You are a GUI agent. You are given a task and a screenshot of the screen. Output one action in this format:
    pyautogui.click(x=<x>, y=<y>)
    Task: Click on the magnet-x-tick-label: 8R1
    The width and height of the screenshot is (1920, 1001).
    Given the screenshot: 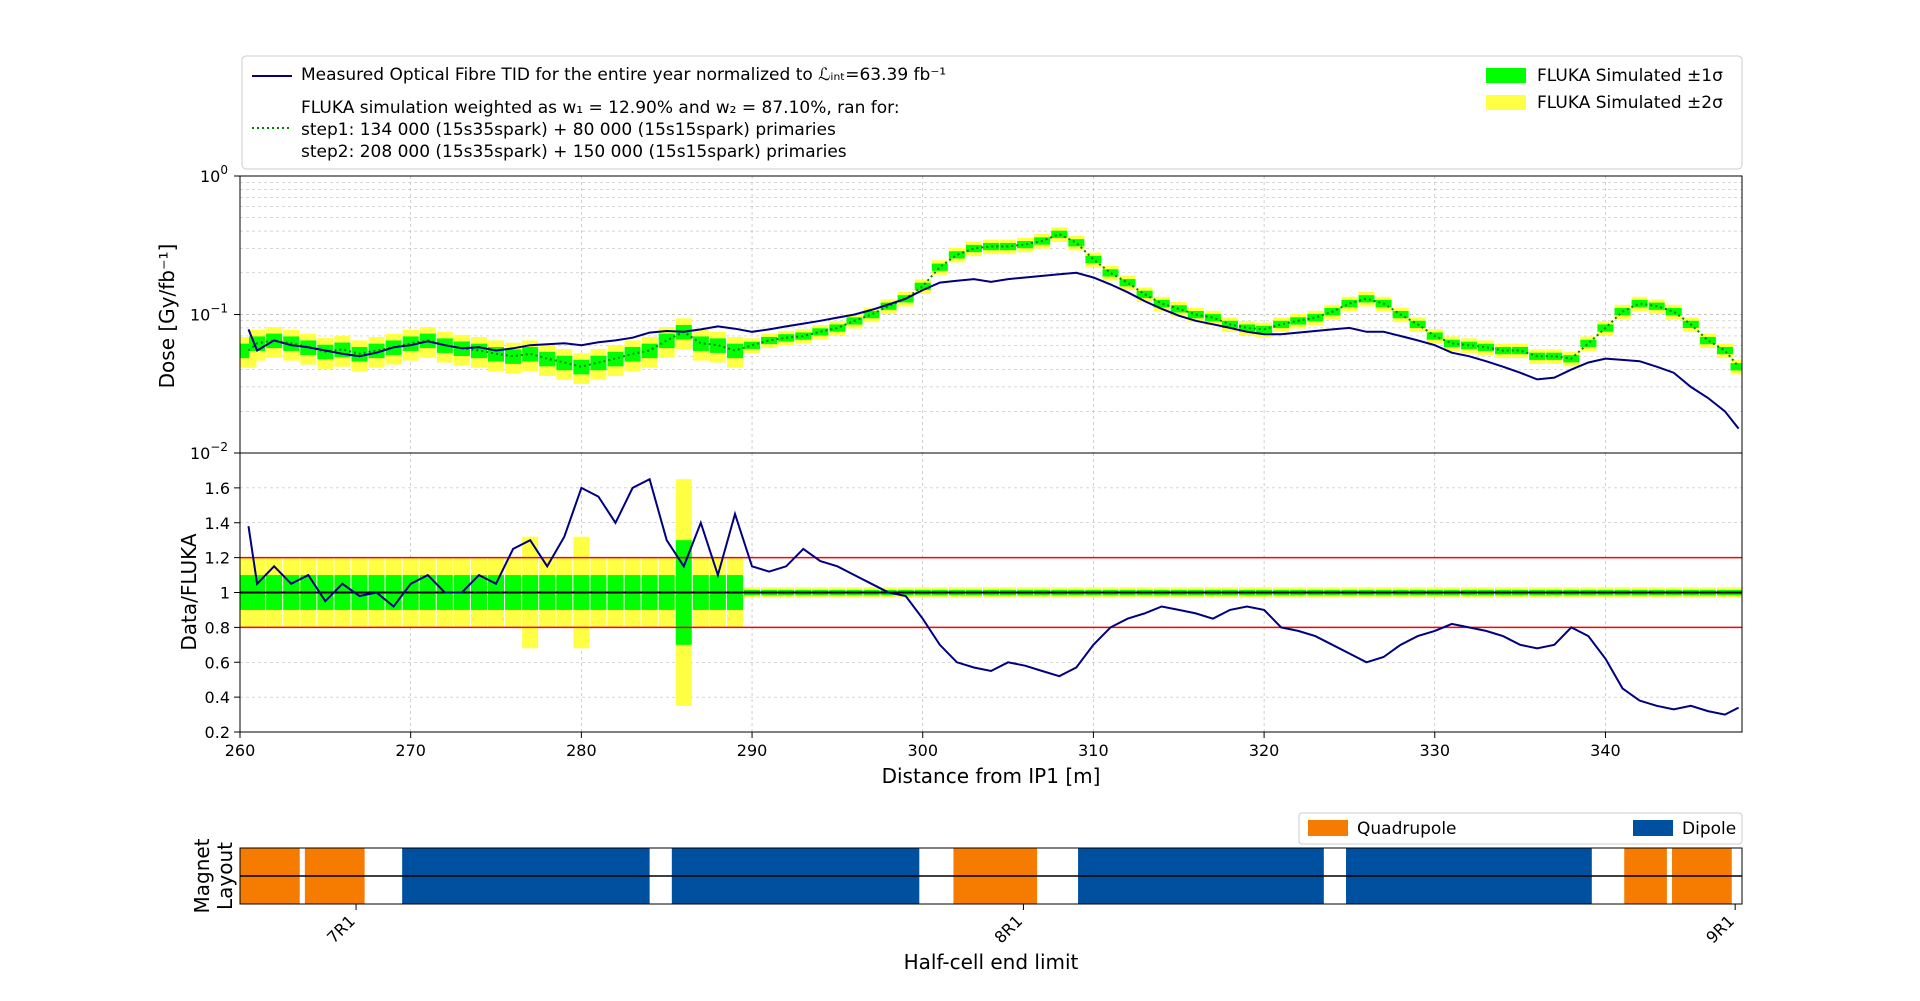 What is the action you would take?
    pyautogui.click(x=1009, y=929)
    